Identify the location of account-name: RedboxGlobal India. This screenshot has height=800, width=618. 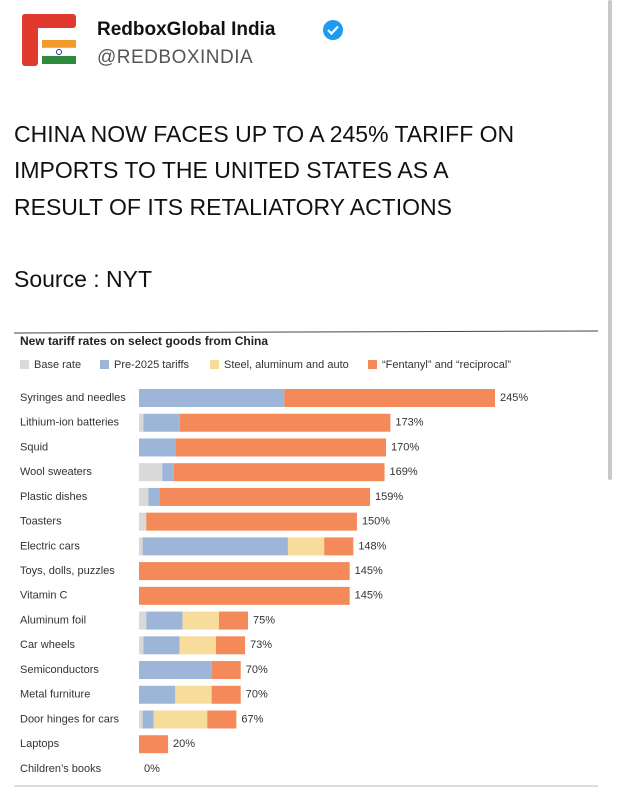
(186, 29).